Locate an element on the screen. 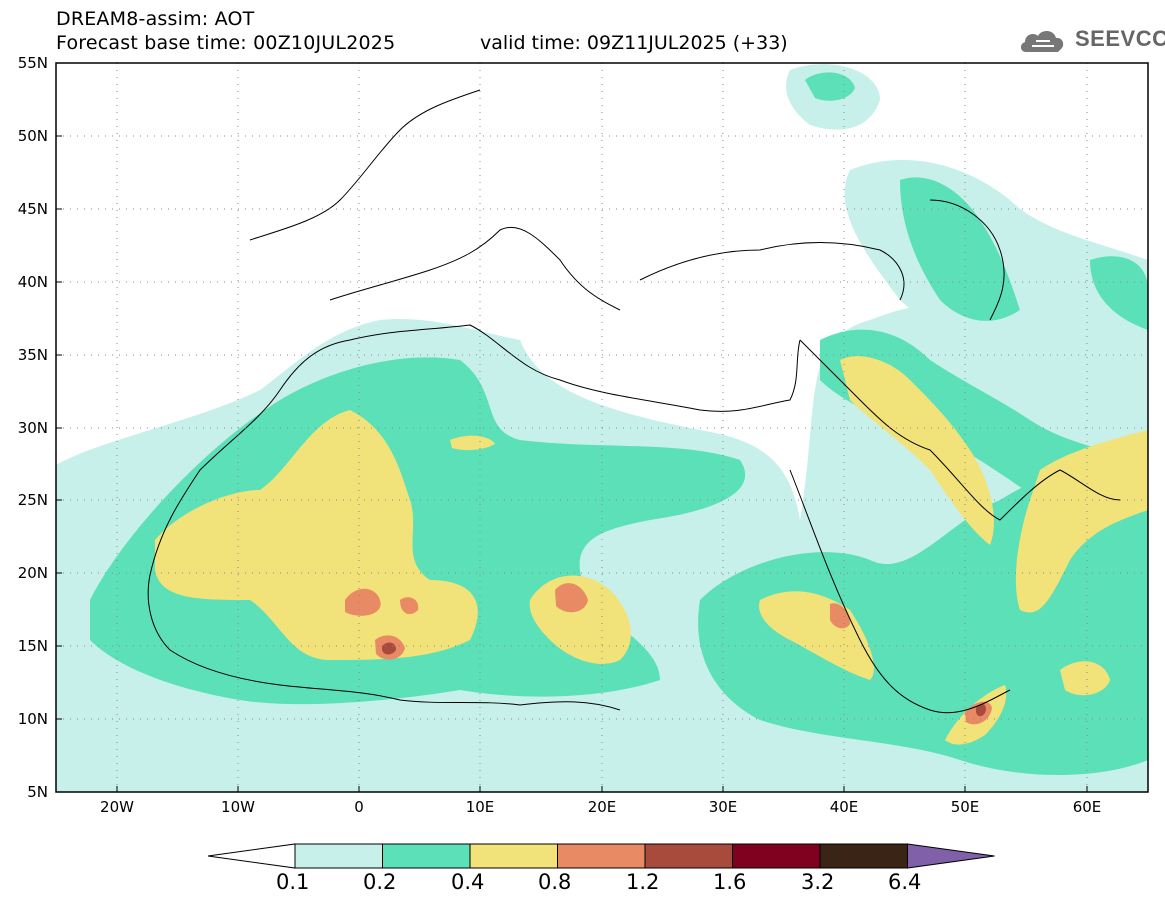 The image size is (1165, 905). chart-title: DREAM8-assim: AOT is located at coordinates (155, 19).